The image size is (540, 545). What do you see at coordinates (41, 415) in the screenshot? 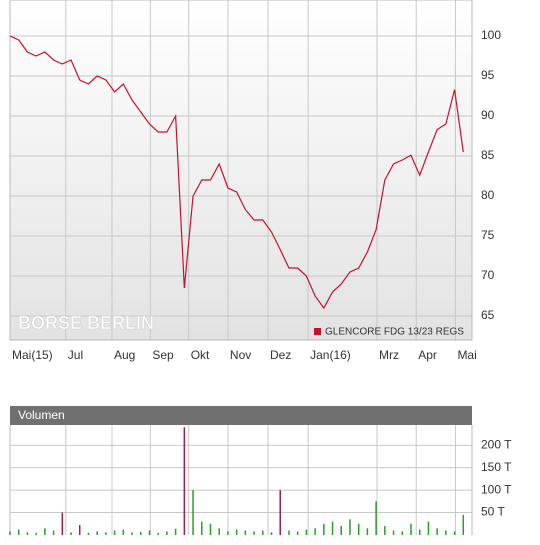
I see `volume-title: Volumen` at bounding box center [41, 415].